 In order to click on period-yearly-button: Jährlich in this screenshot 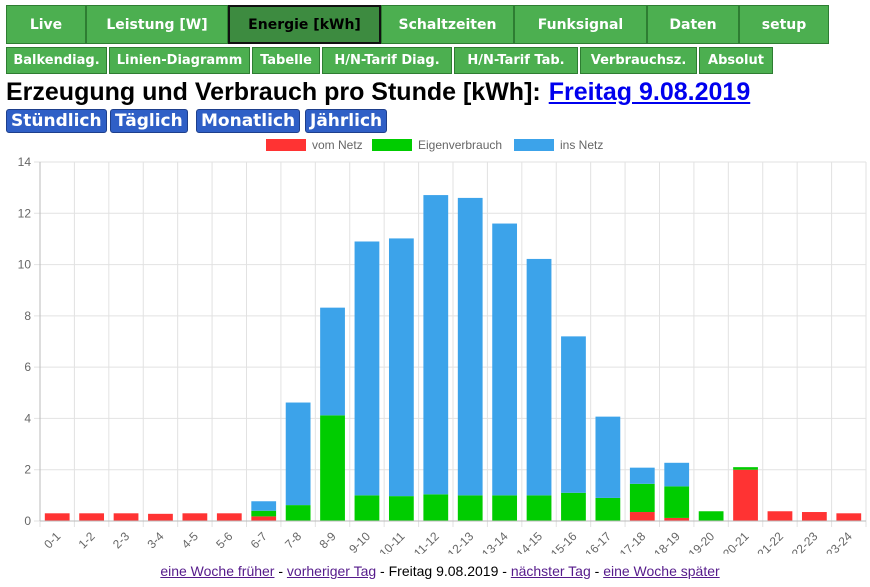, I will do `click(346, 121)`.